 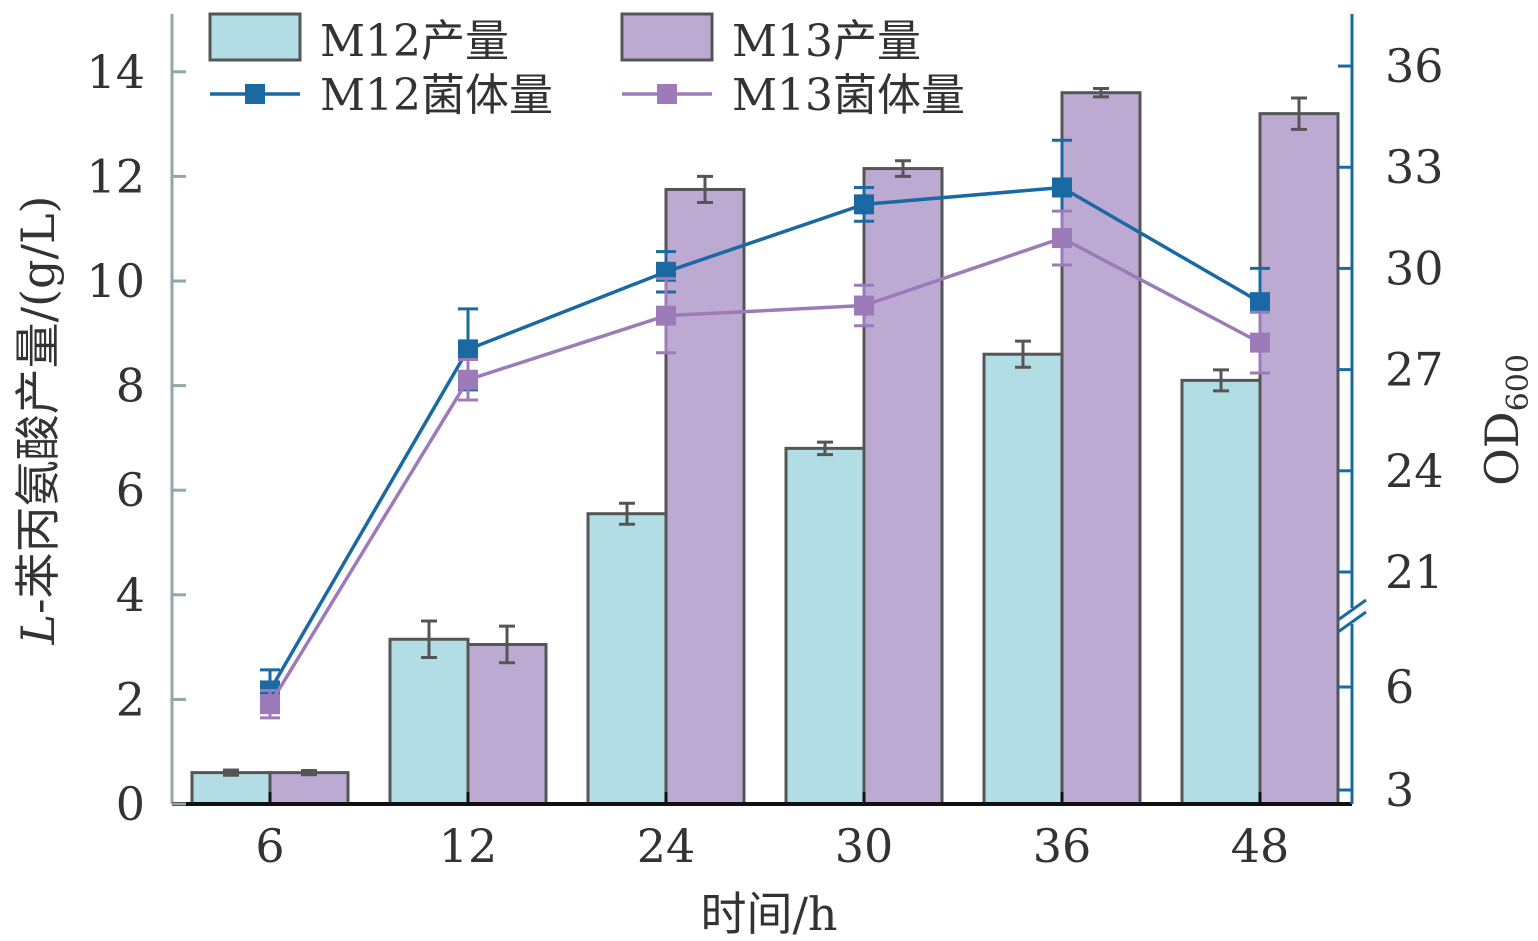 What do you see at coordinates (270, 704) in the screenshot?
I see `point-M13菌体量-6` at bounding box center [270, 704].